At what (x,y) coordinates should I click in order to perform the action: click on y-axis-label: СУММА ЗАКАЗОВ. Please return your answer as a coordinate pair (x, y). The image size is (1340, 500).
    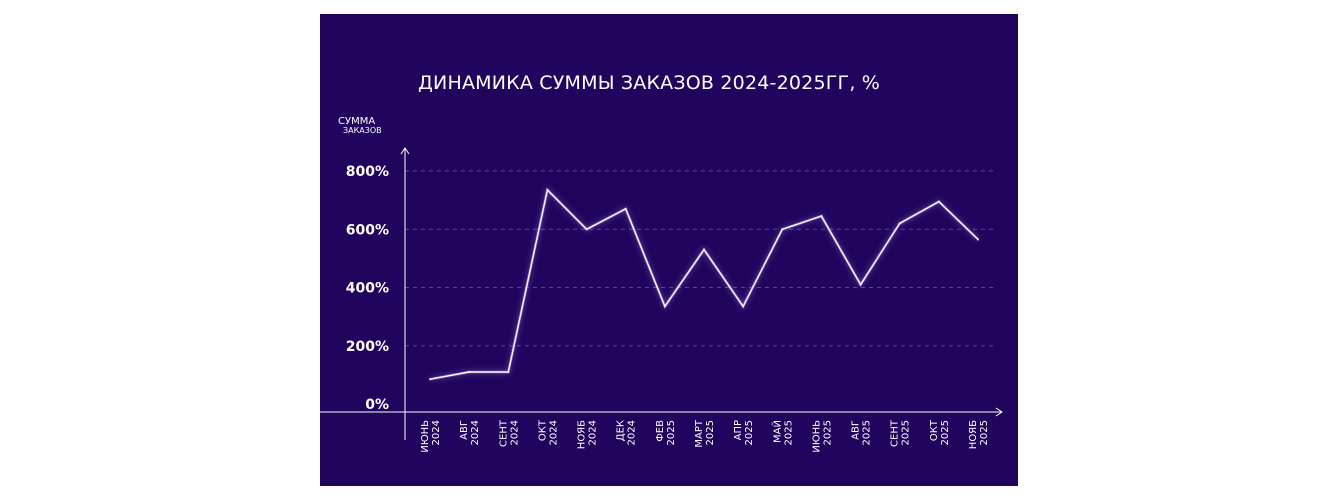
    Looking at the image, I should click on (360, 126).